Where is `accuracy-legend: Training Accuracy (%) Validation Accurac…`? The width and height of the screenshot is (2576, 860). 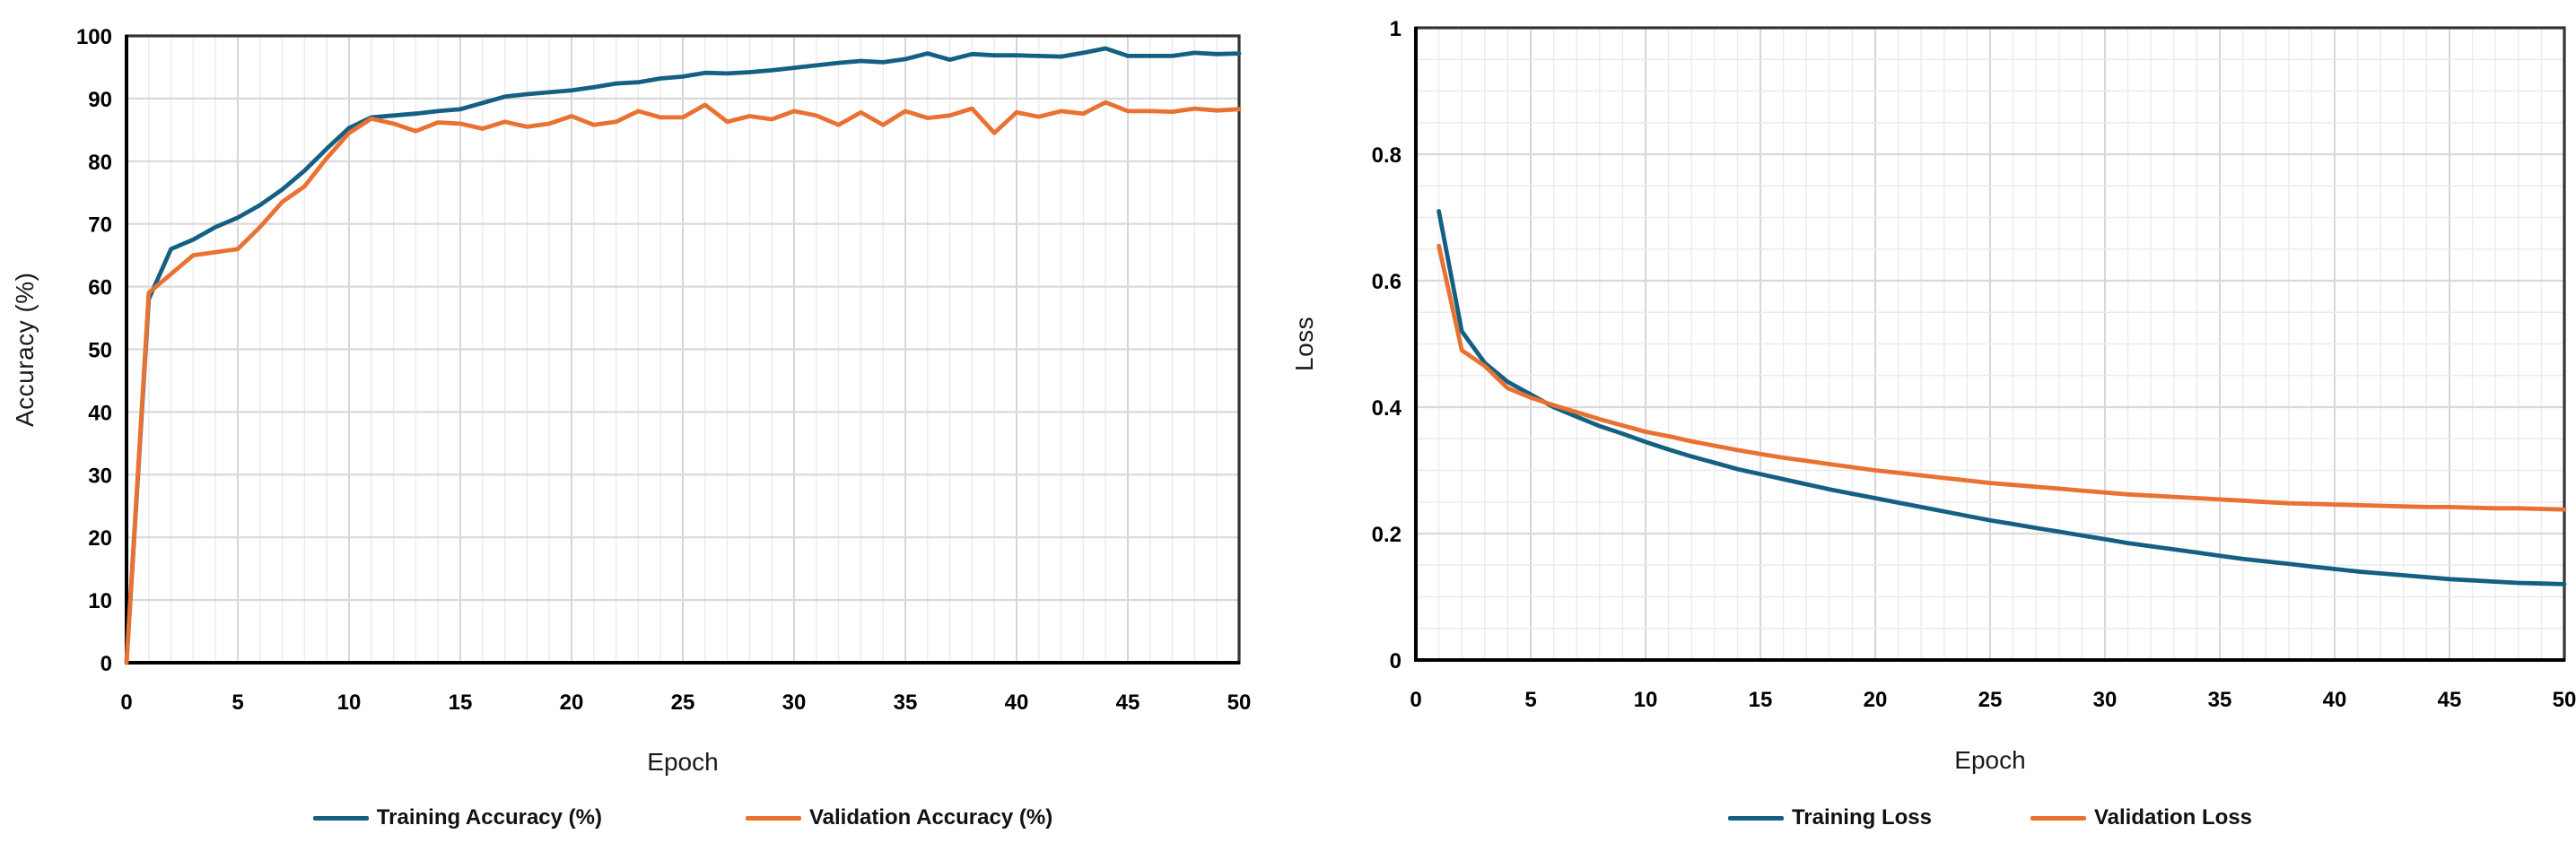 accuracy-legend: Training Accuracy (%) Validation Accurac… is located at coordinates (683, 818).